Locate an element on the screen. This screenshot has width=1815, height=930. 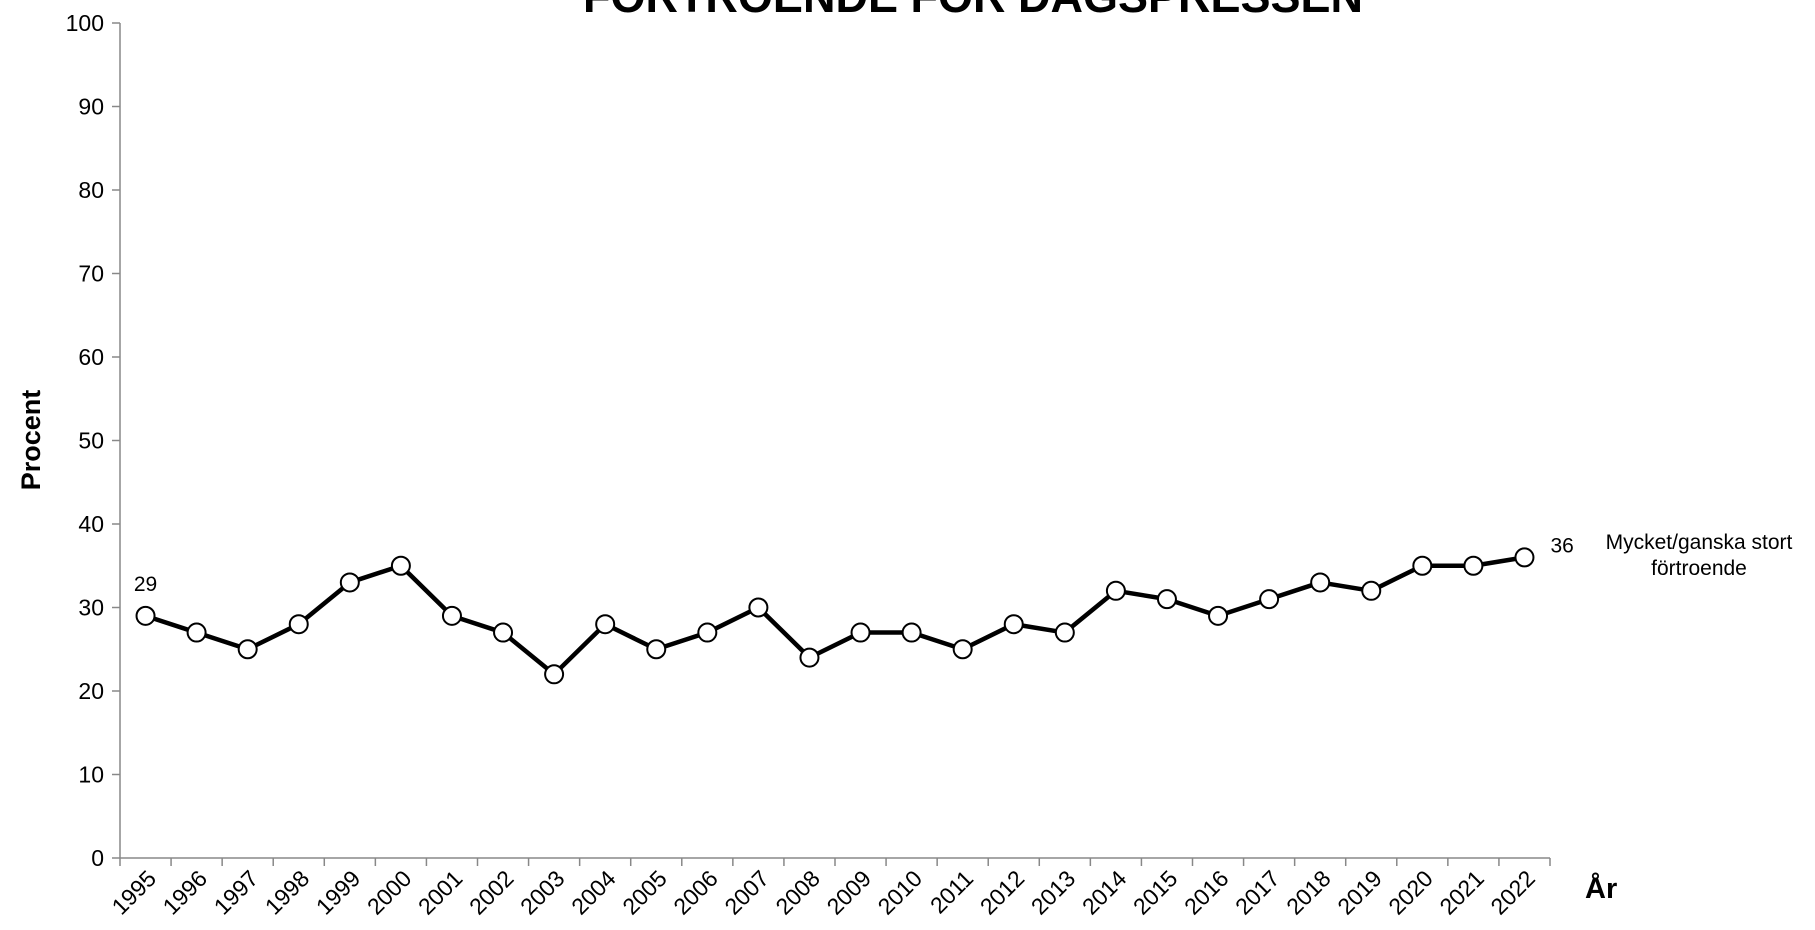
x-tick-label: 2002 is located at coordinates (491, 892).